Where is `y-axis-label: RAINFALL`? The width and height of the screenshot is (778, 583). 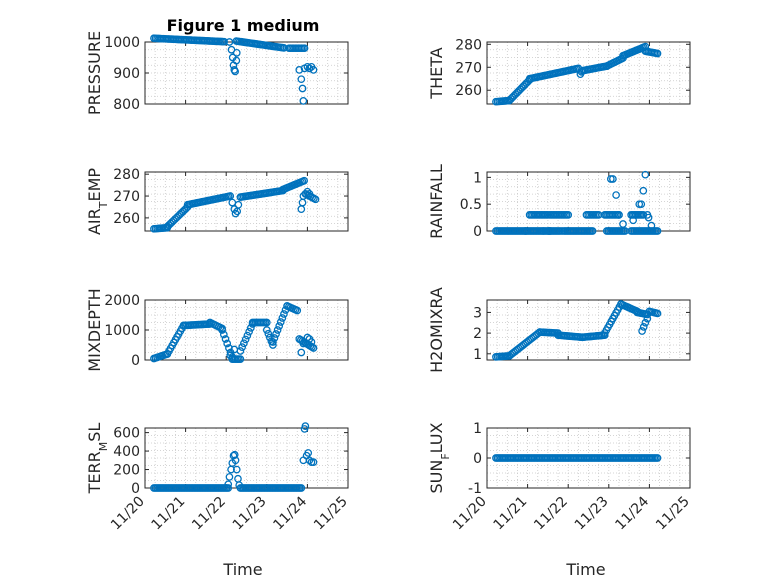
y-axis-label: RAINFALL is located at coordinates (436, 201).